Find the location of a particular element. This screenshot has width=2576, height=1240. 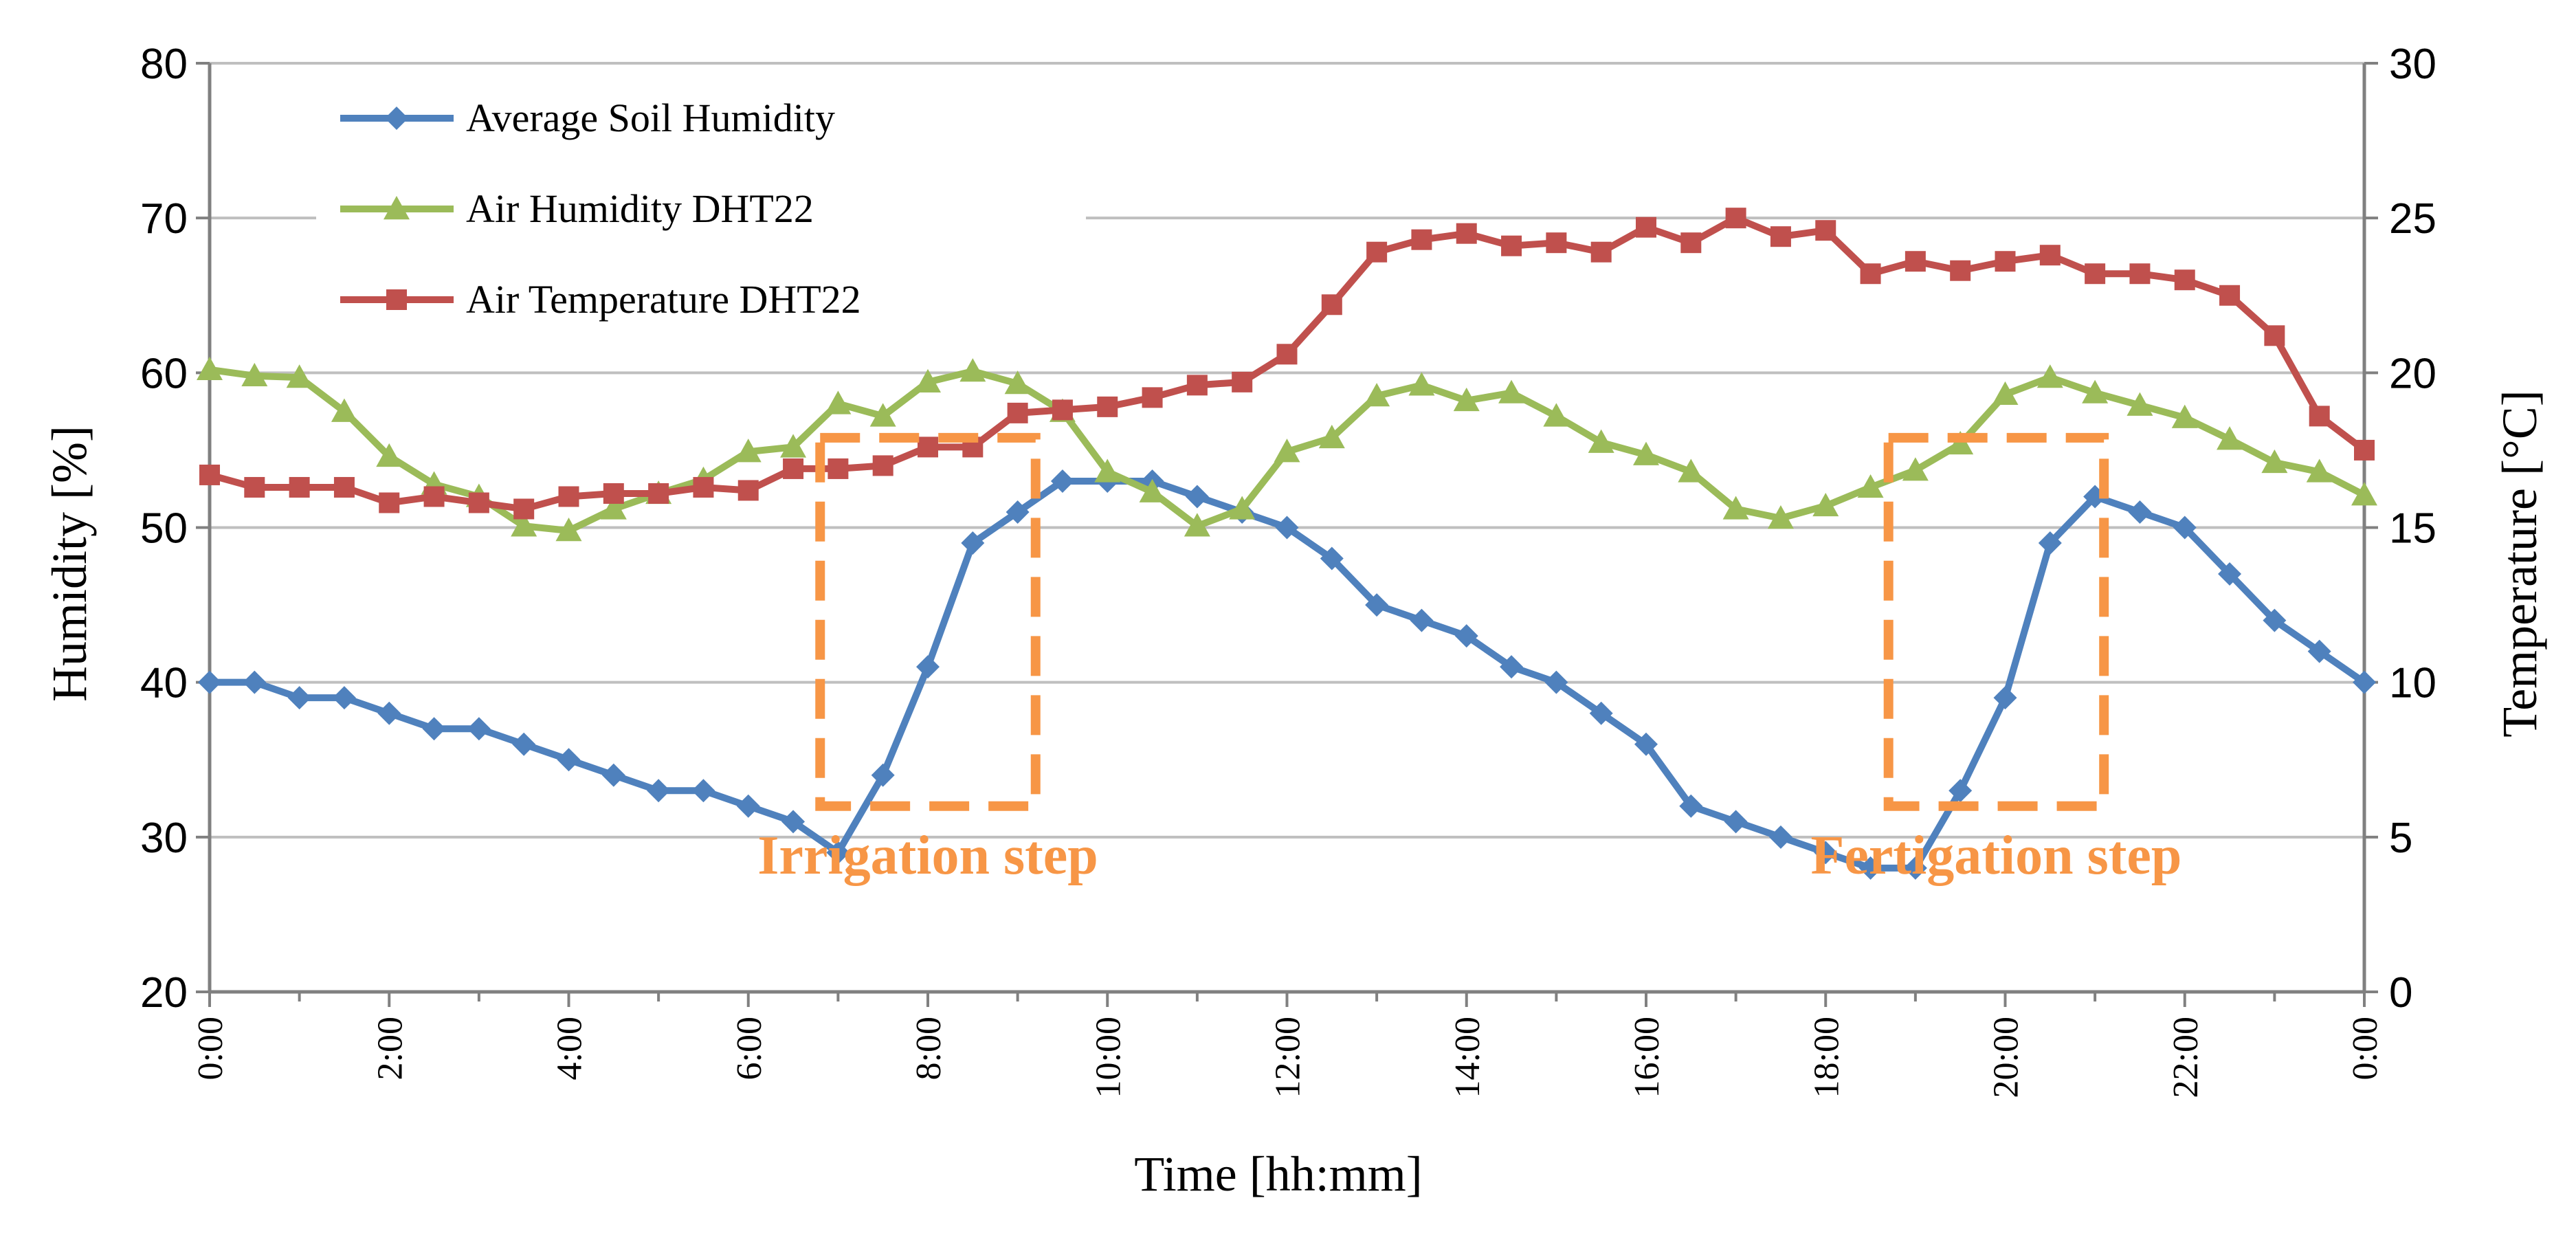

annotation-irrigation-step: Irrigation step is located at coordinates (927, 659).